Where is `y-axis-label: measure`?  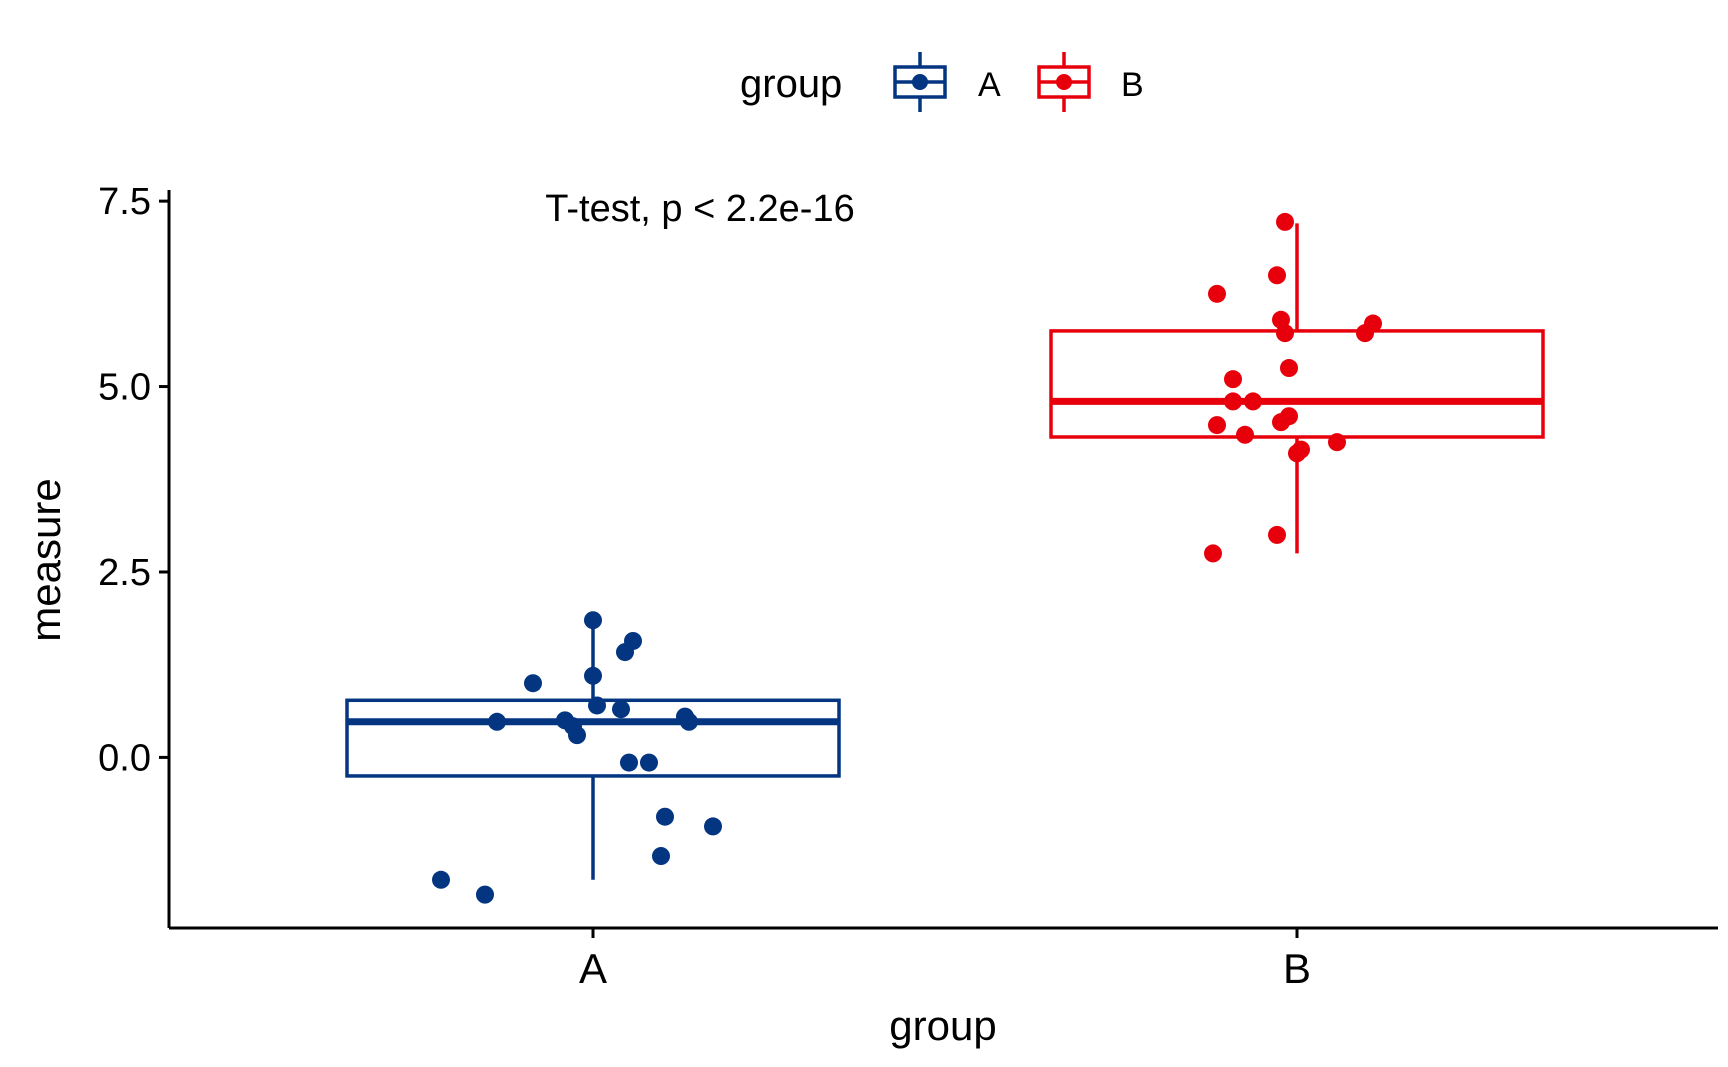 y-axis-label: measure is located at coordinates (45, 559).